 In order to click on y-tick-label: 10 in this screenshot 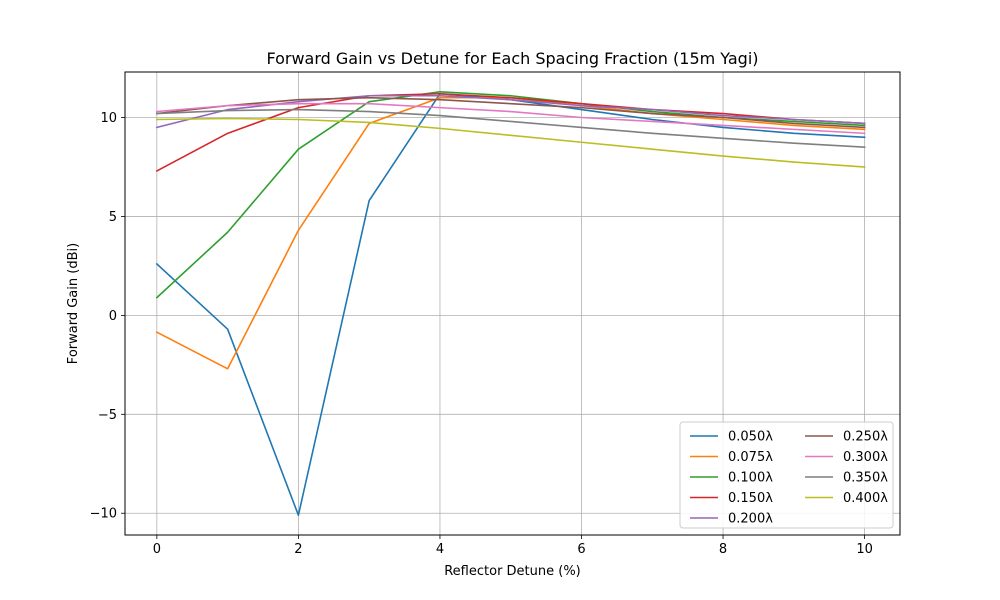, I will do `click(108, 118)`.